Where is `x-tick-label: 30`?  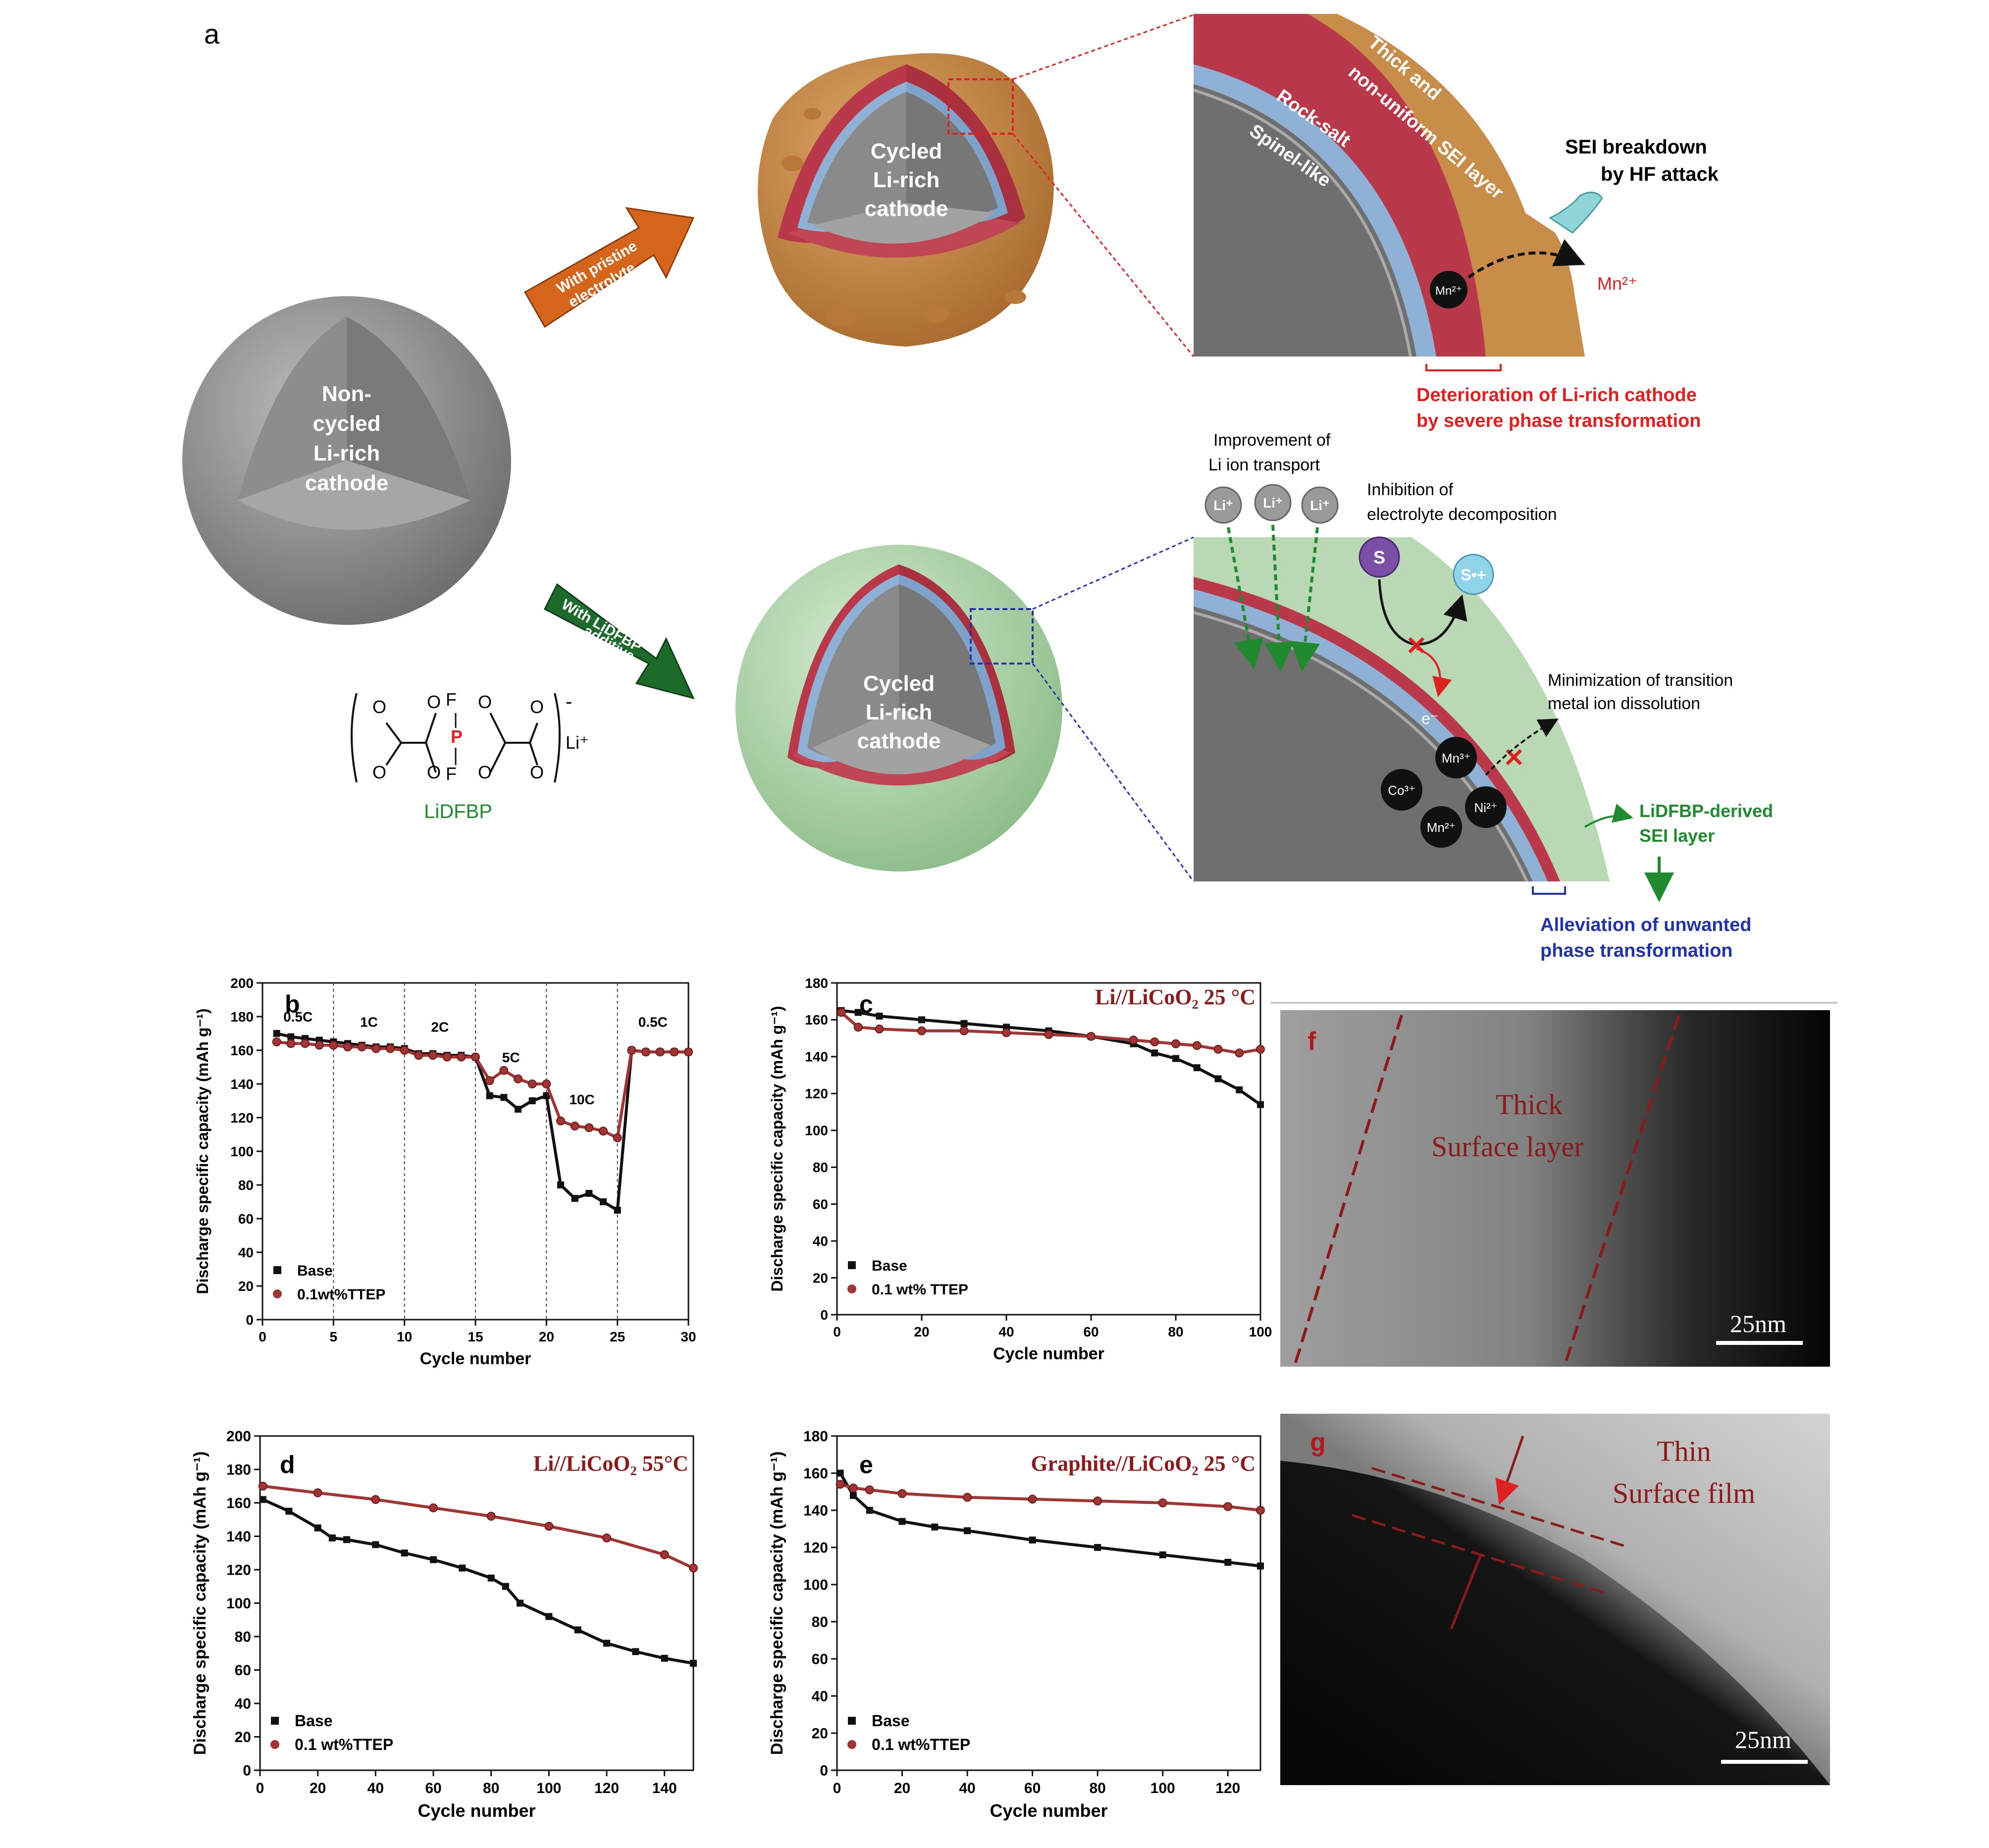
x-tick-label: 30 is located at coordinates (688, 1337).